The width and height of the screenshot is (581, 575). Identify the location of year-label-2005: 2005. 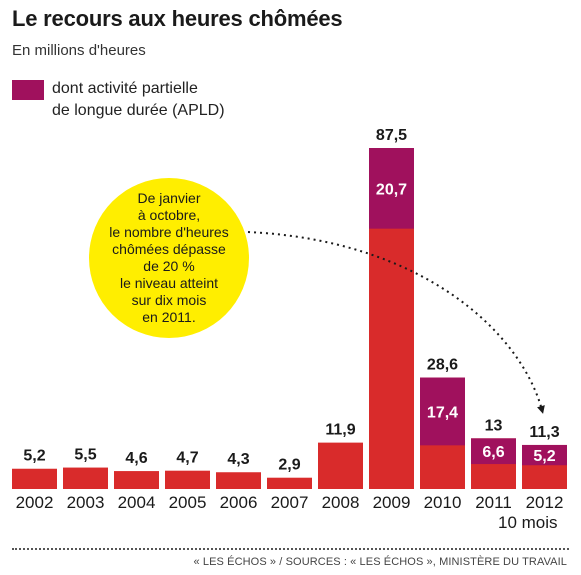
(188, 502).